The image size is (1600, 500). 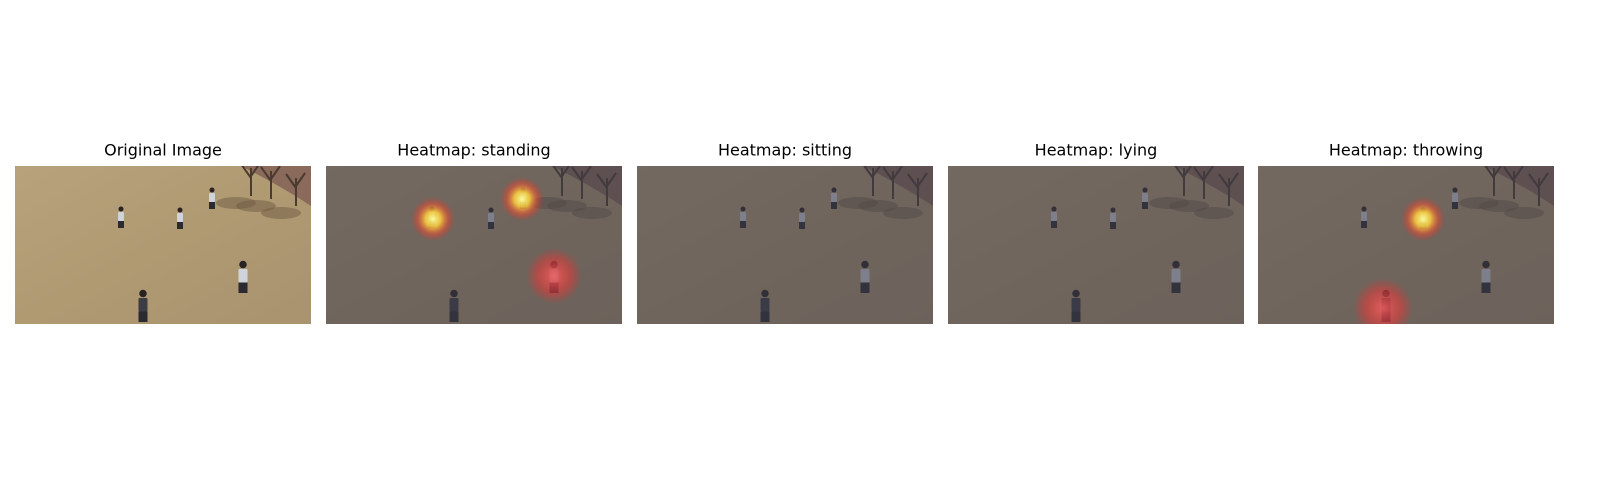 I want to click on panel-title: Heatmap: standing, so click(x=473, y=150).